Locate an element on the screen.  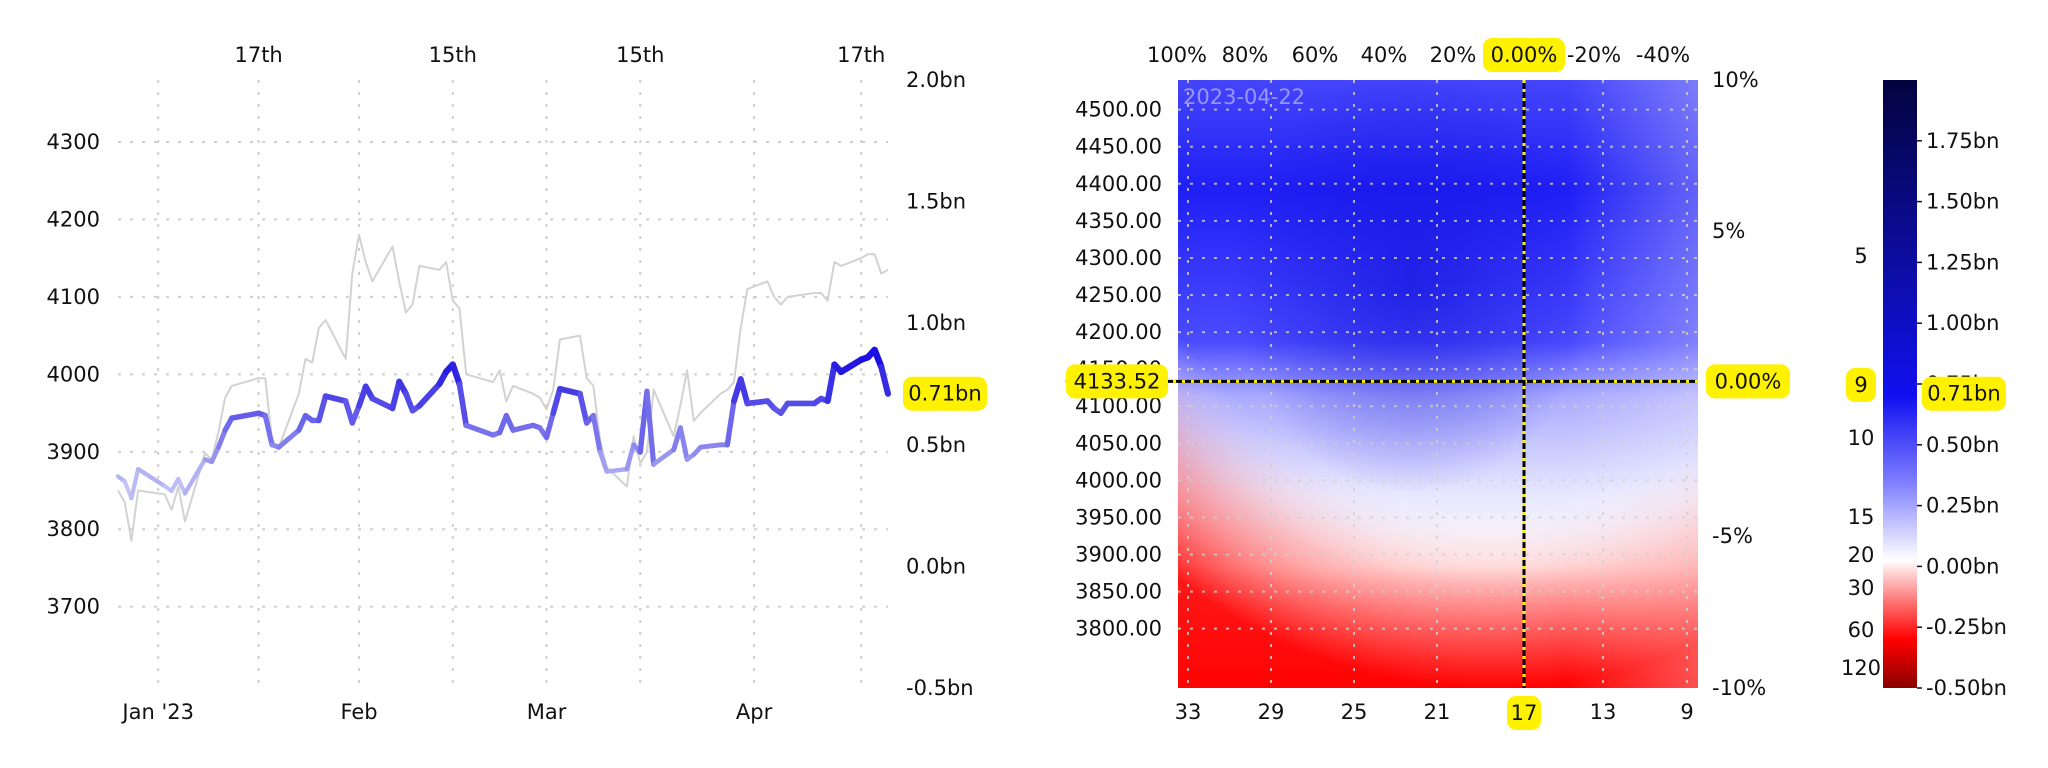
days-tick-label: 13 is located at coordinates (1603, 712).